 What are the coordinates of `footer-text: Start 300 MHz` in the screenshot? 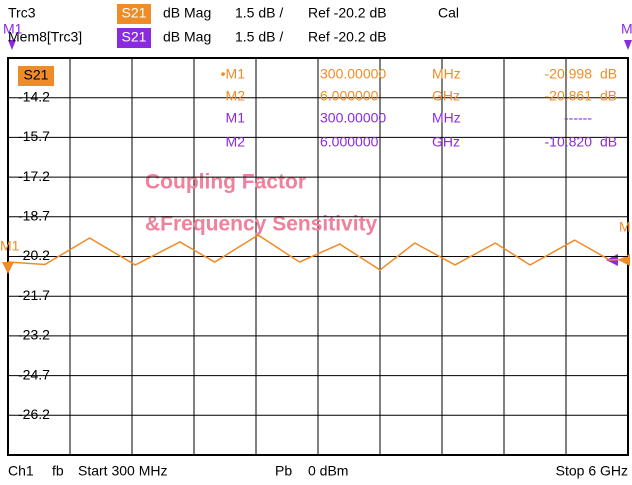 It's located at (122, 471).